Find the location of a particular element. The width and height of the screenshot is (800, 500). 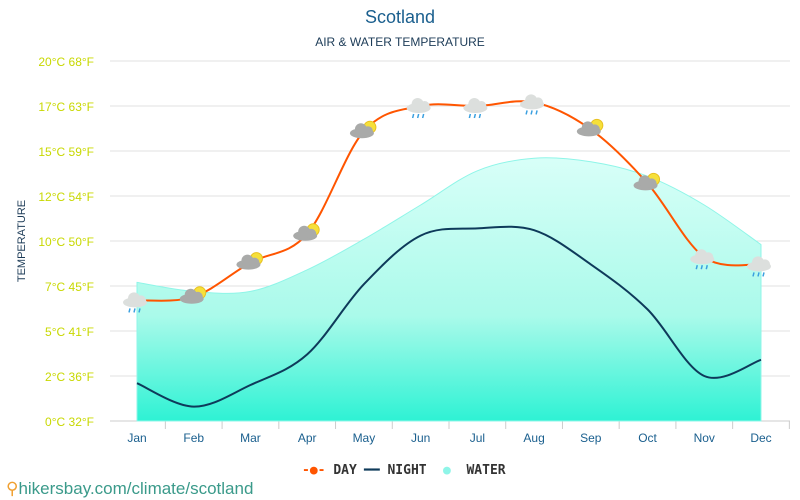

x-tick-label: Oct is located at coordinates (647, 438).